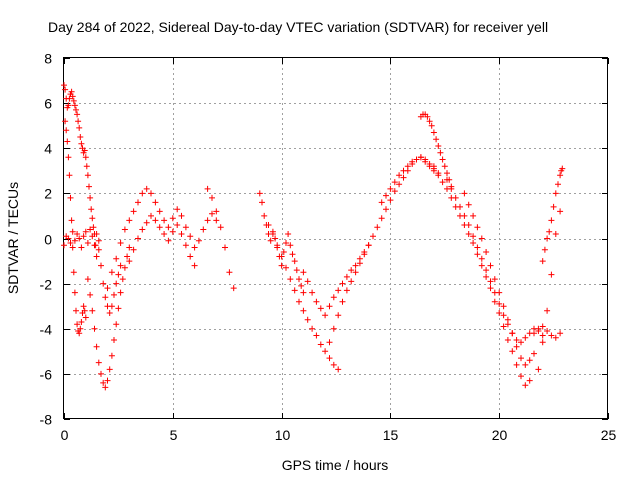 The width and height of the screenshot is (640, 480). What do you see at coordinates (48, 104) in the screenshot?
I see `y-tick-label: 6` at bounding box center [48, 104].